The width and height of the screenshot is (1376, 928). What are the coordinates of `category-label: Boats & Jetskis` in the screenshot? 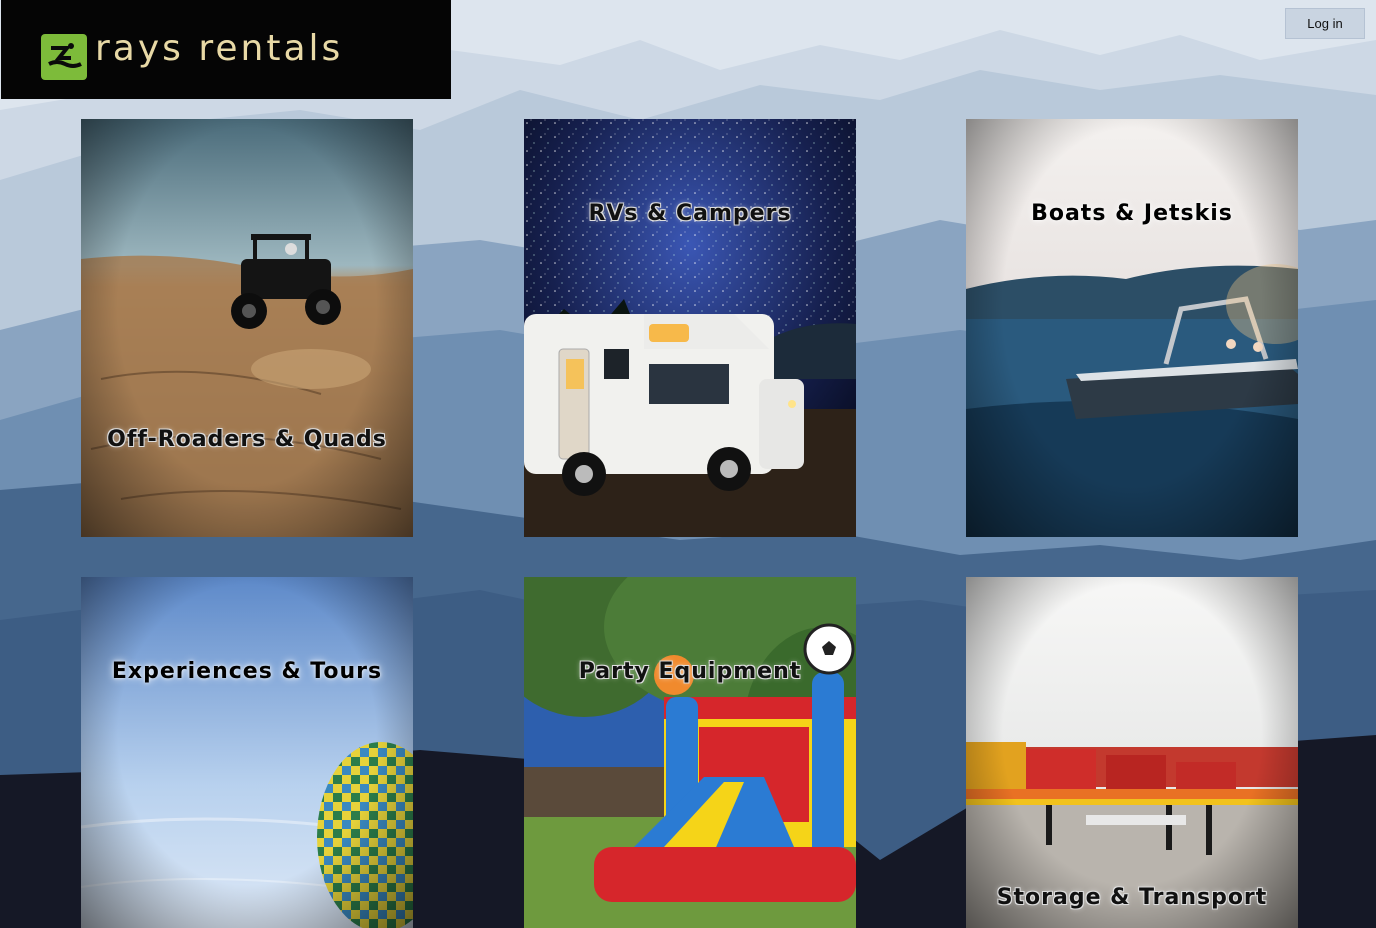 It's located at (1132, 213).